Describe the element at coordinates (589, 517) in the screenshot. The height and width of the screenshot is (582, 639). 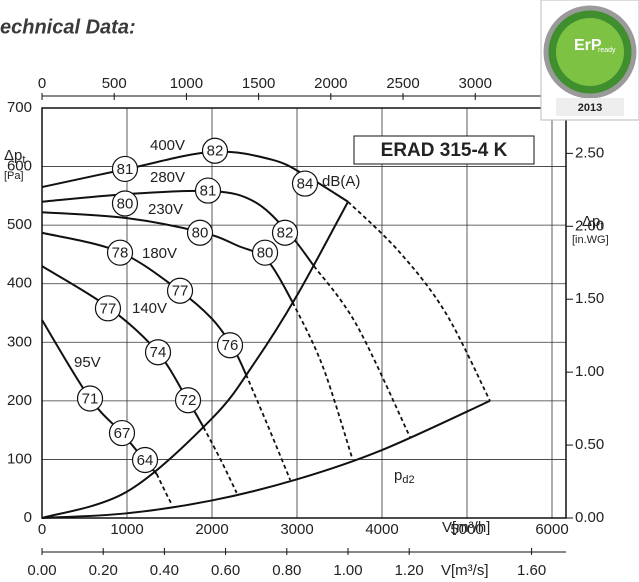
I see `y2-tick-label: 0.00` at that location.